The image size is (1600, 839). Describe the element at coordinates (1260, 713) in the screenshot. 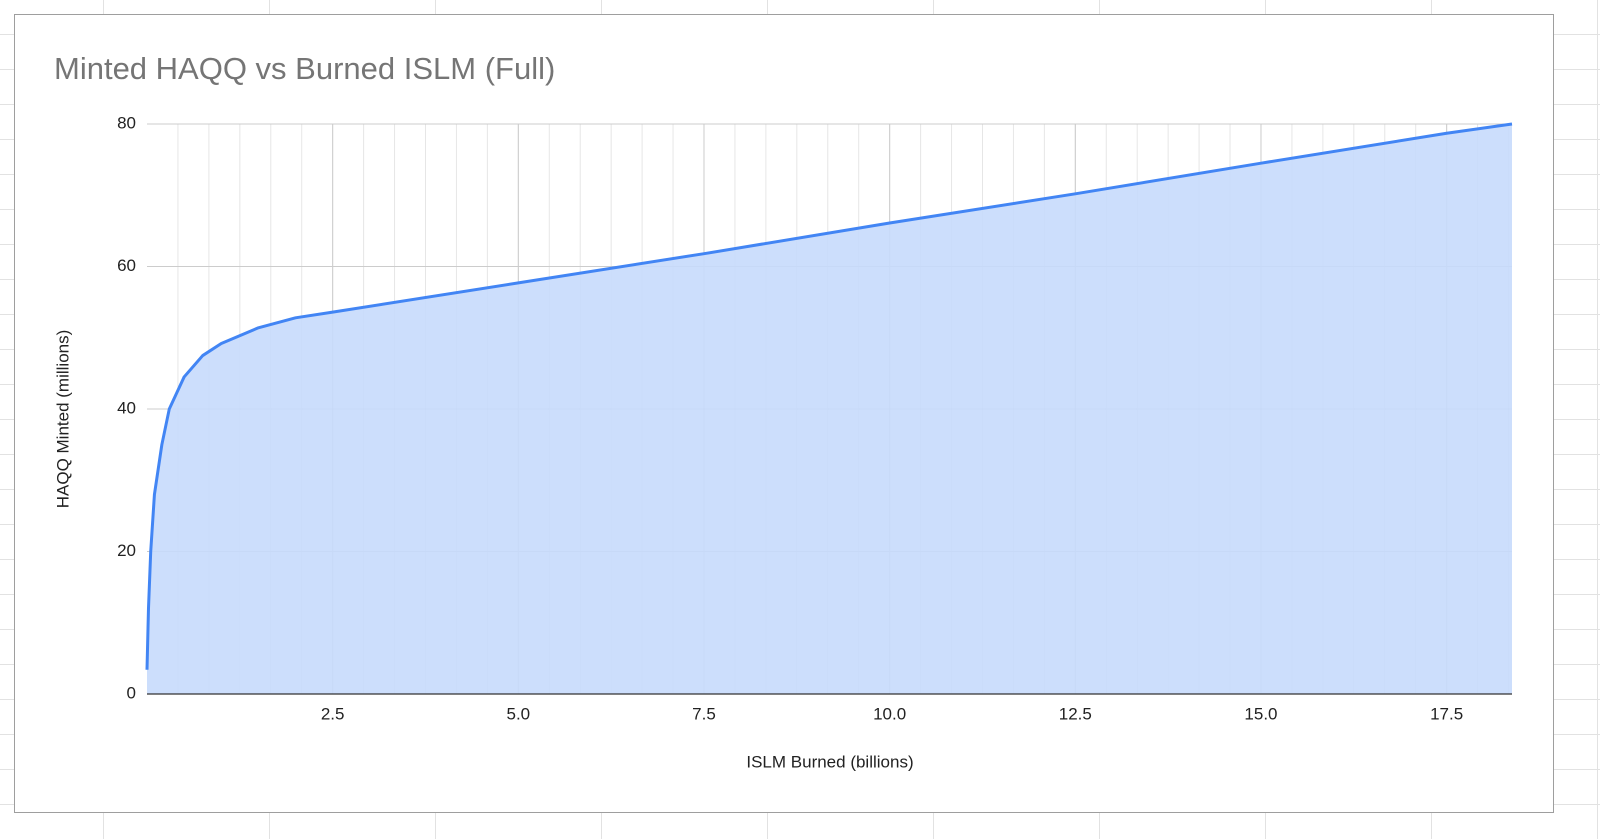

I see `x-tick-label: 15.0` at that location.